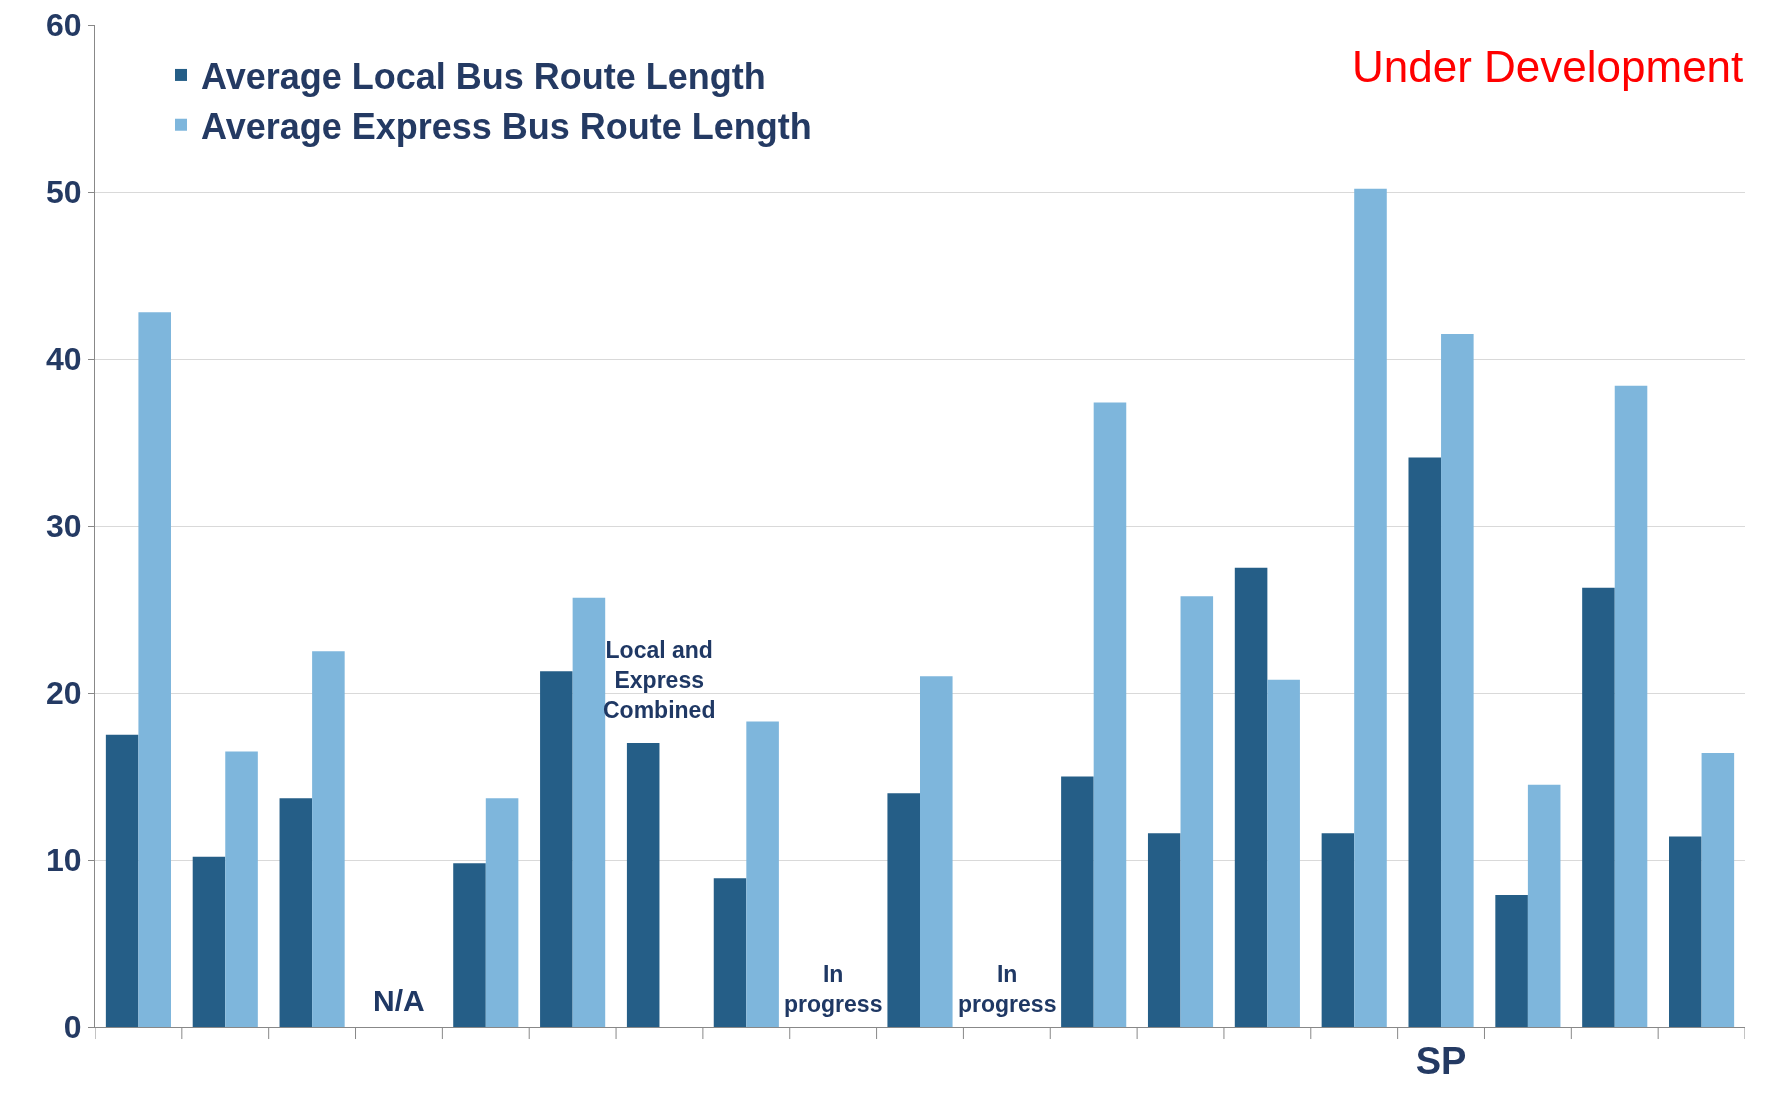  I want to click on y-tick-label: 40, so click(64, 359).